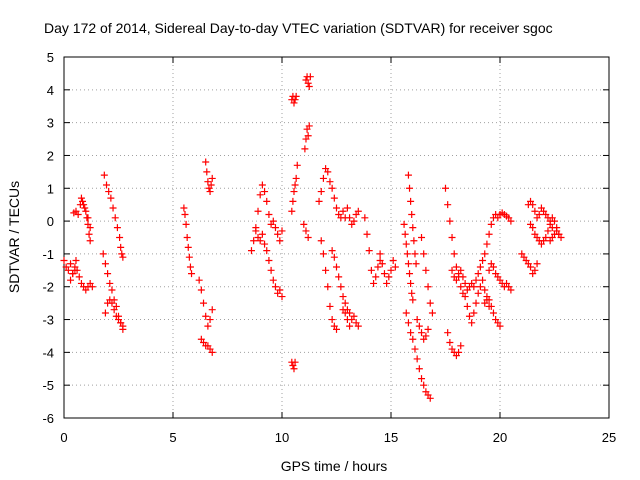 The height and width of the screenshot is (480, 640). What do you see at coordinates (427, 275) in the screenshot?
I see `series-arc-ad` at bounding box center [427, 275].